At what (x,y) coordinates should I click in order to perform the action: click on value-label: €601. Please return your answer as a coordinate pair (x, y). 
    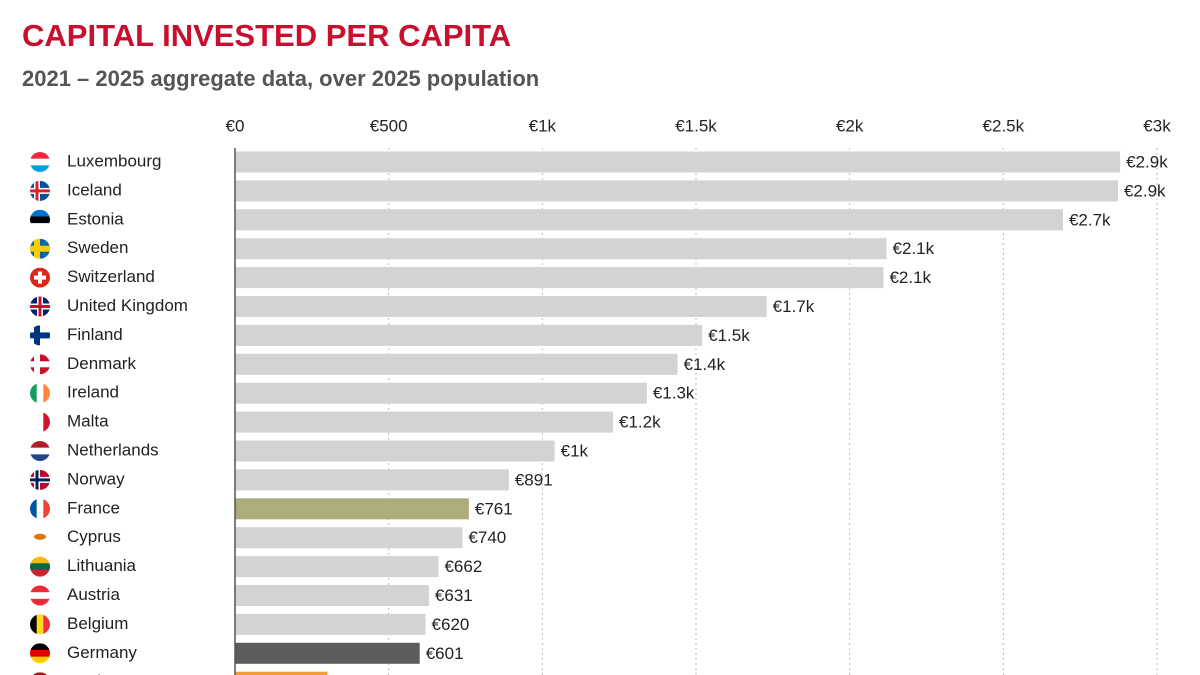
    Looking at the image, I should click on (445, 653).